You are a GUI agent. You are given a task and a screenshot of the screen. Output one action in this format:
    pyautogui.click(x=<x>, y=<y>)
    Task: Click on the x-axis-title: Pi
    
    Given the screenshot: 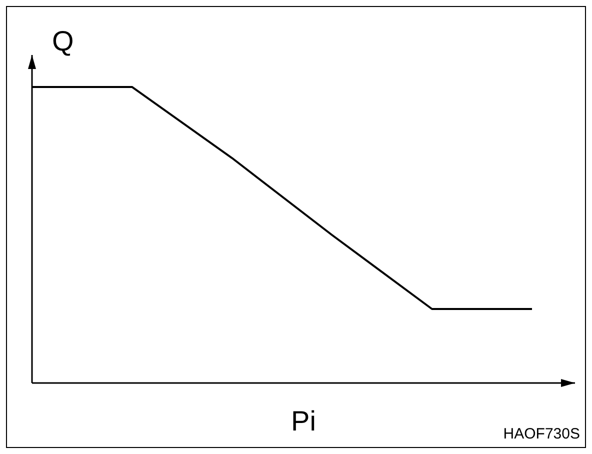 What is the action you would take?
    pyautogui.click(x=303, y=421)
    